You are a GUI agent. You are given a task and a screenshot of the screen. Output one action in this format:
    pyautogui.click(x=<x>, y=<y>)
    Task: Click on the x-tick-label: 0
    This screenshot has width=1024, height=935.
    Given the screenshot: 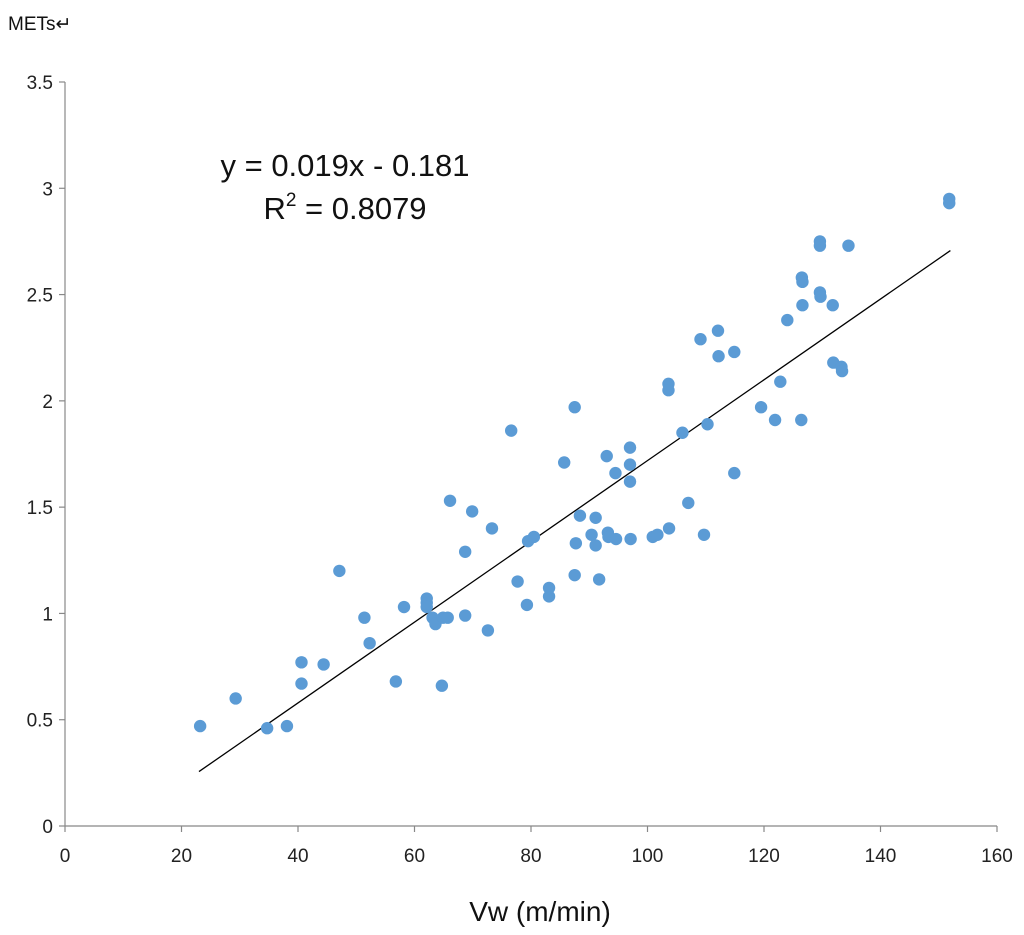 What is the action you would take?
    pyautogui.click(x=65, y=856)
    